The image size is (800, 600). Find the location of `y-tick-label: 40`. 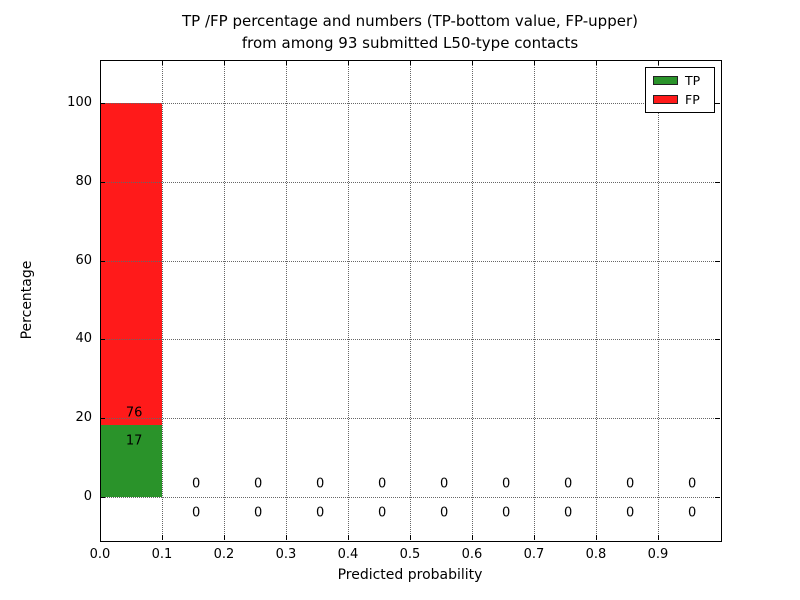

y-tick-label: 40 is located at coordinates (83, 339).